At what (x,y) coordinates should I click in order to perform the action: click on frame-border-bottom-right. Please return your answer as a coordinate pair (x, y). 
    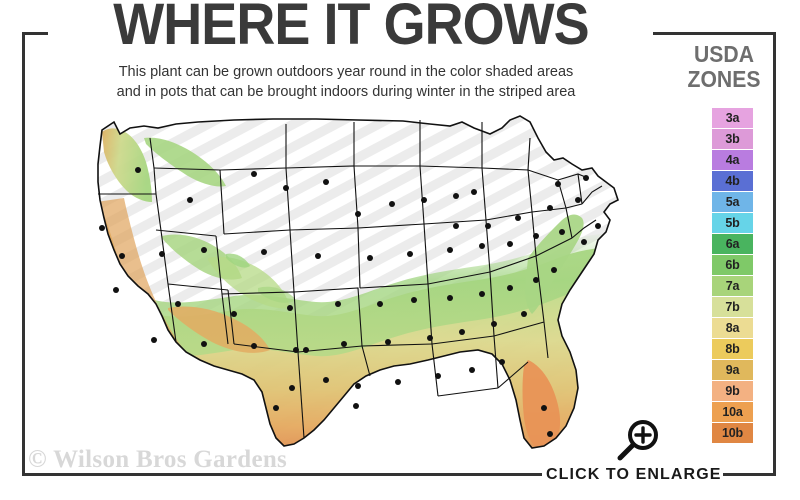
    Looking at the image, I should click on (749, 474).